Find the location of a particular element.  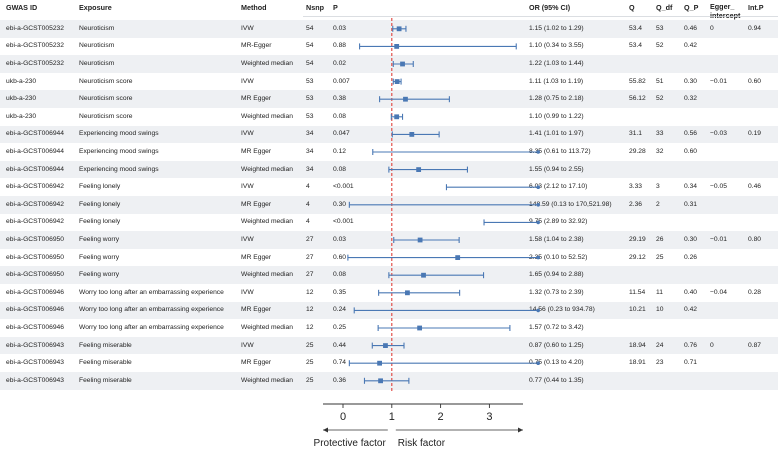

cell-exposure: Neuroticism is located at coordinates (97, 28).